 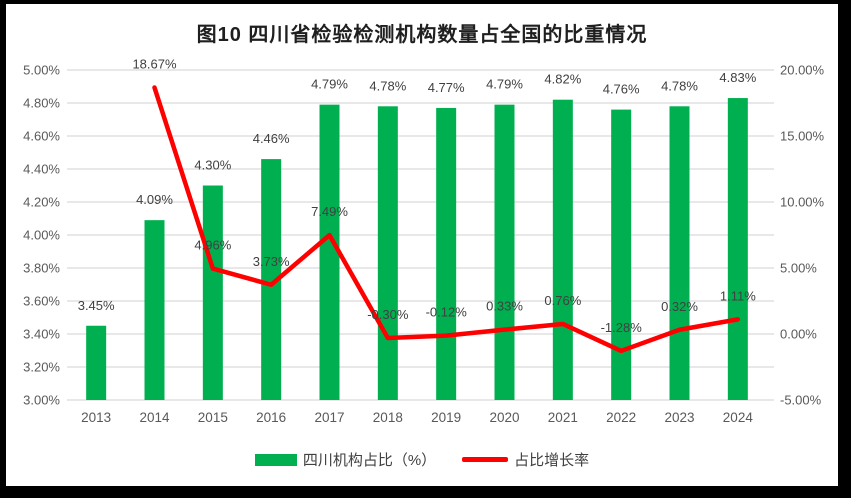 What do you see at coordinates (41, 235) in the screenshot?
I see `left-axis-tick-label: 4.00%` at bounding box center [41, 235].